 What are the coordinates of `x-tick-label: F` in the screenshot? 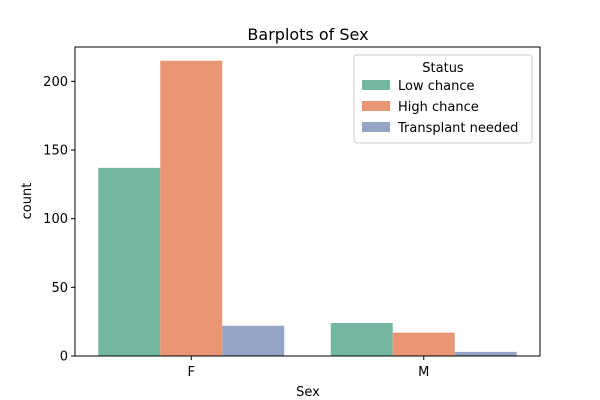 It's located at (191, 372).